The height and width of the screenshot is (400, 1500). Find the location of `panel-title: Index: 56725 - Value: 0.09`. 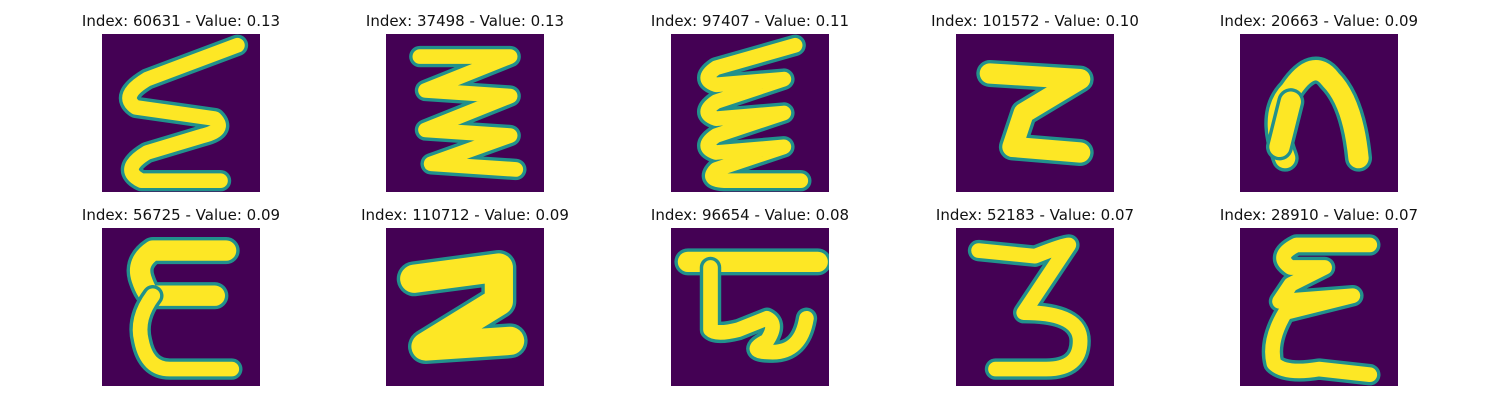

panel-title: Index: 56725 - Value: 0.09 is located at coordinates (181, 215).